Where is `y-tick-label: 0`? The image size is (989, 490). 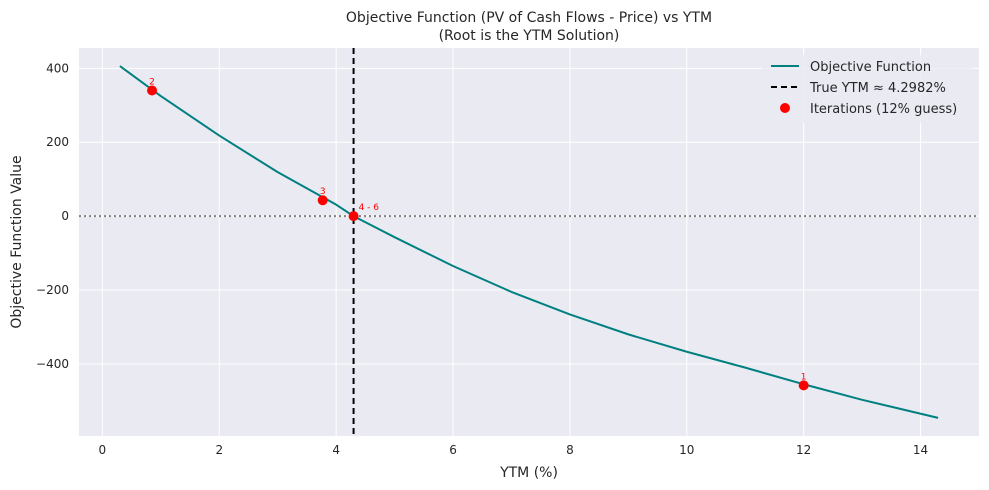
y-tick-label: 0 is located at coordinates (65, 216).